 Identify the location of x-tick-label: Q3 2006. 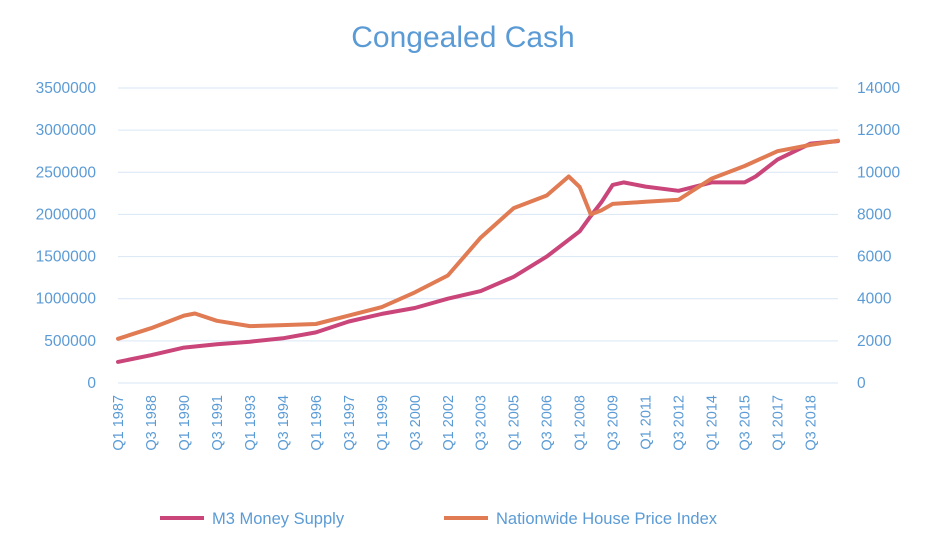
(548, 423).